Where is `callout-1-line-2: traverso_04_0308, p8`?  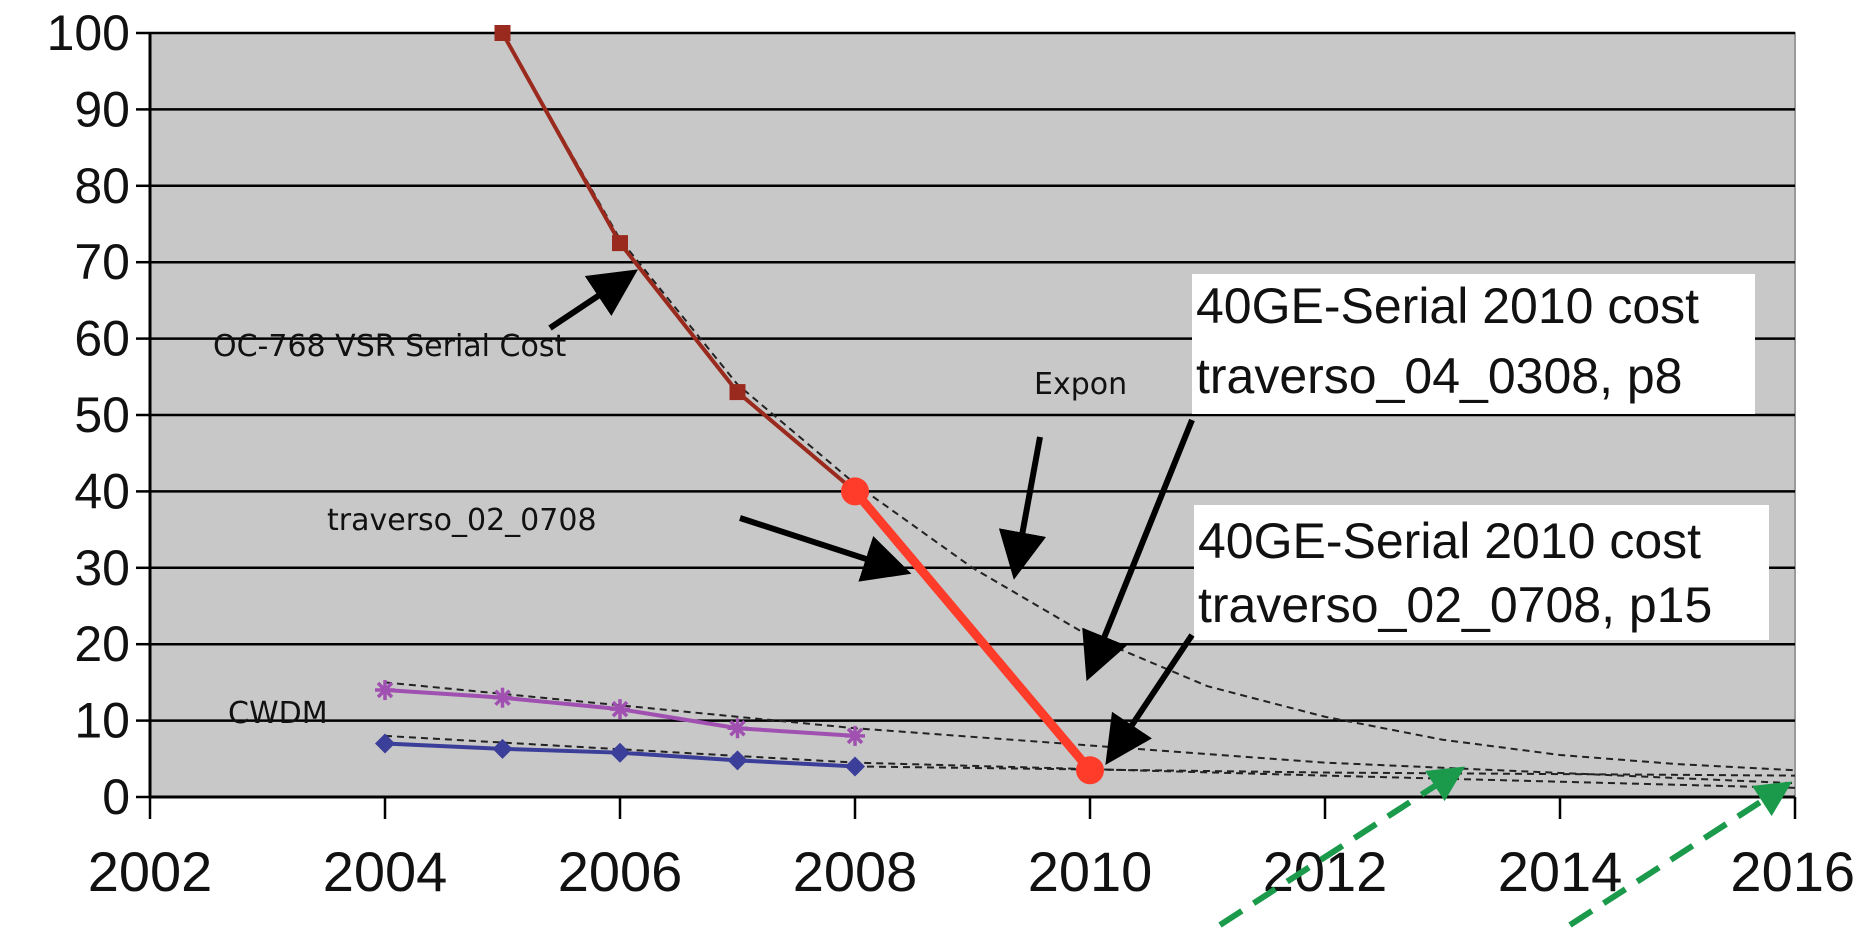
callout-1-line-2: traverso_04_0308, p8 is located at coordinates (1439, 376).